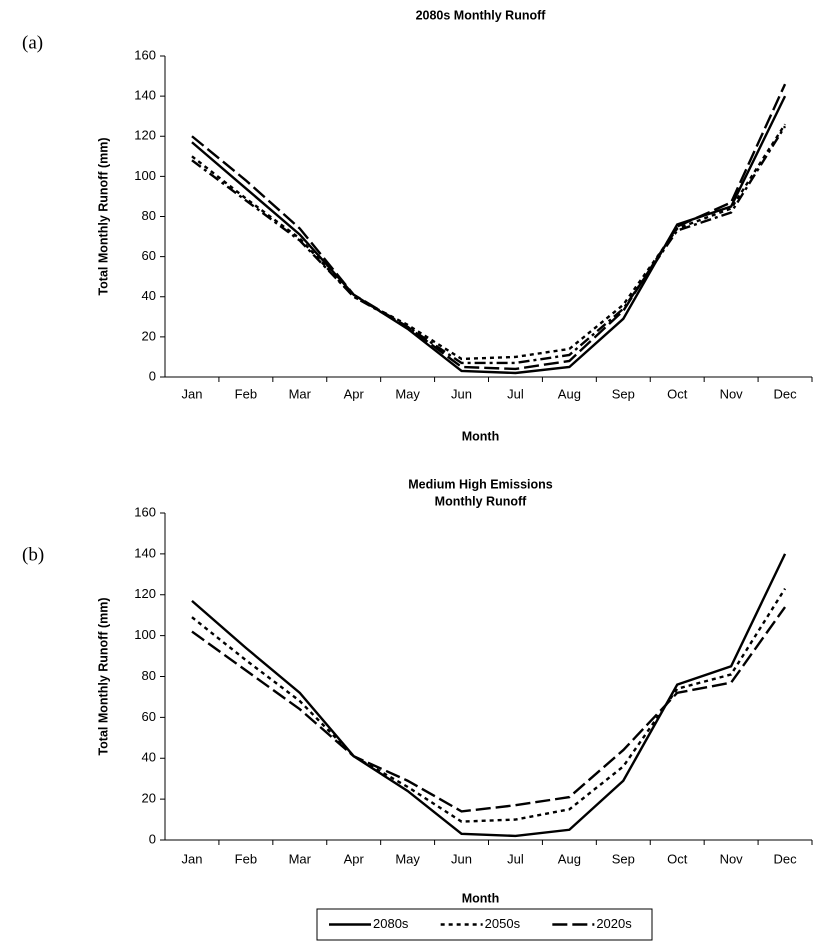 The width and height of the screenshot is (816, 941). I want to click on legend-label: 2080s, so click(391, 923).